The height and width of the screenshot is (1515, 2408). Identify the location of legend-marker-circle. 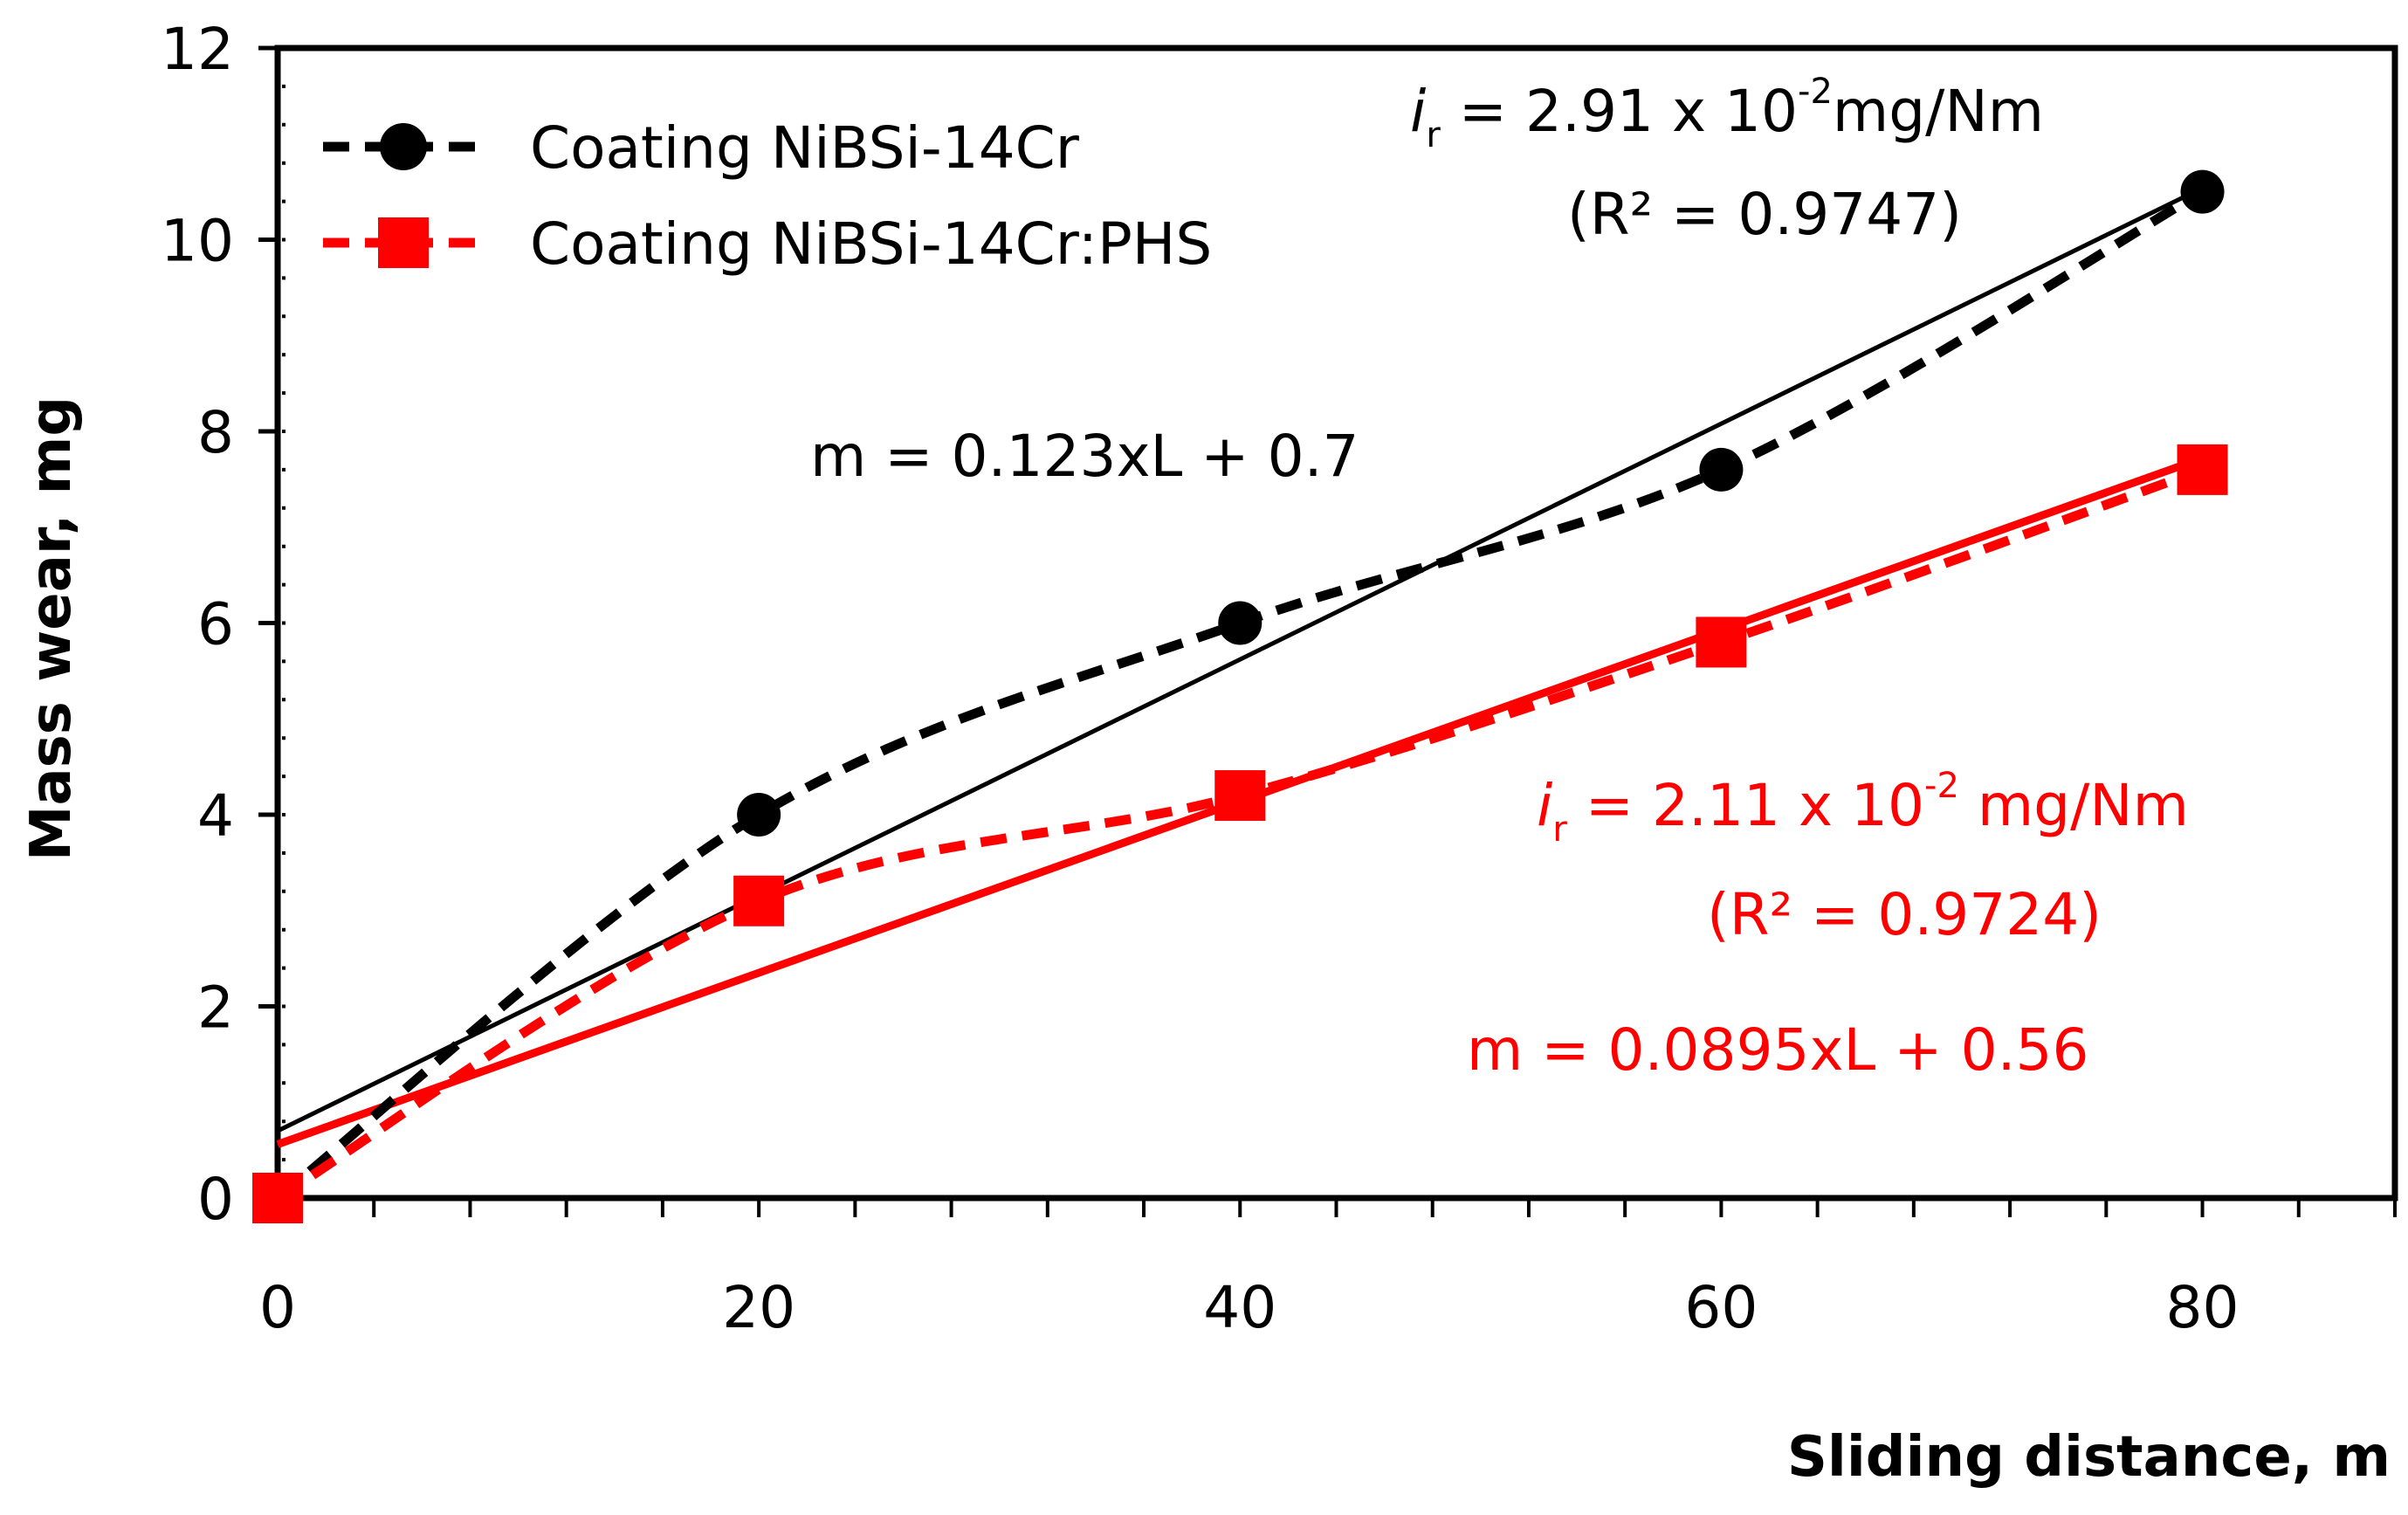
(403, 146).